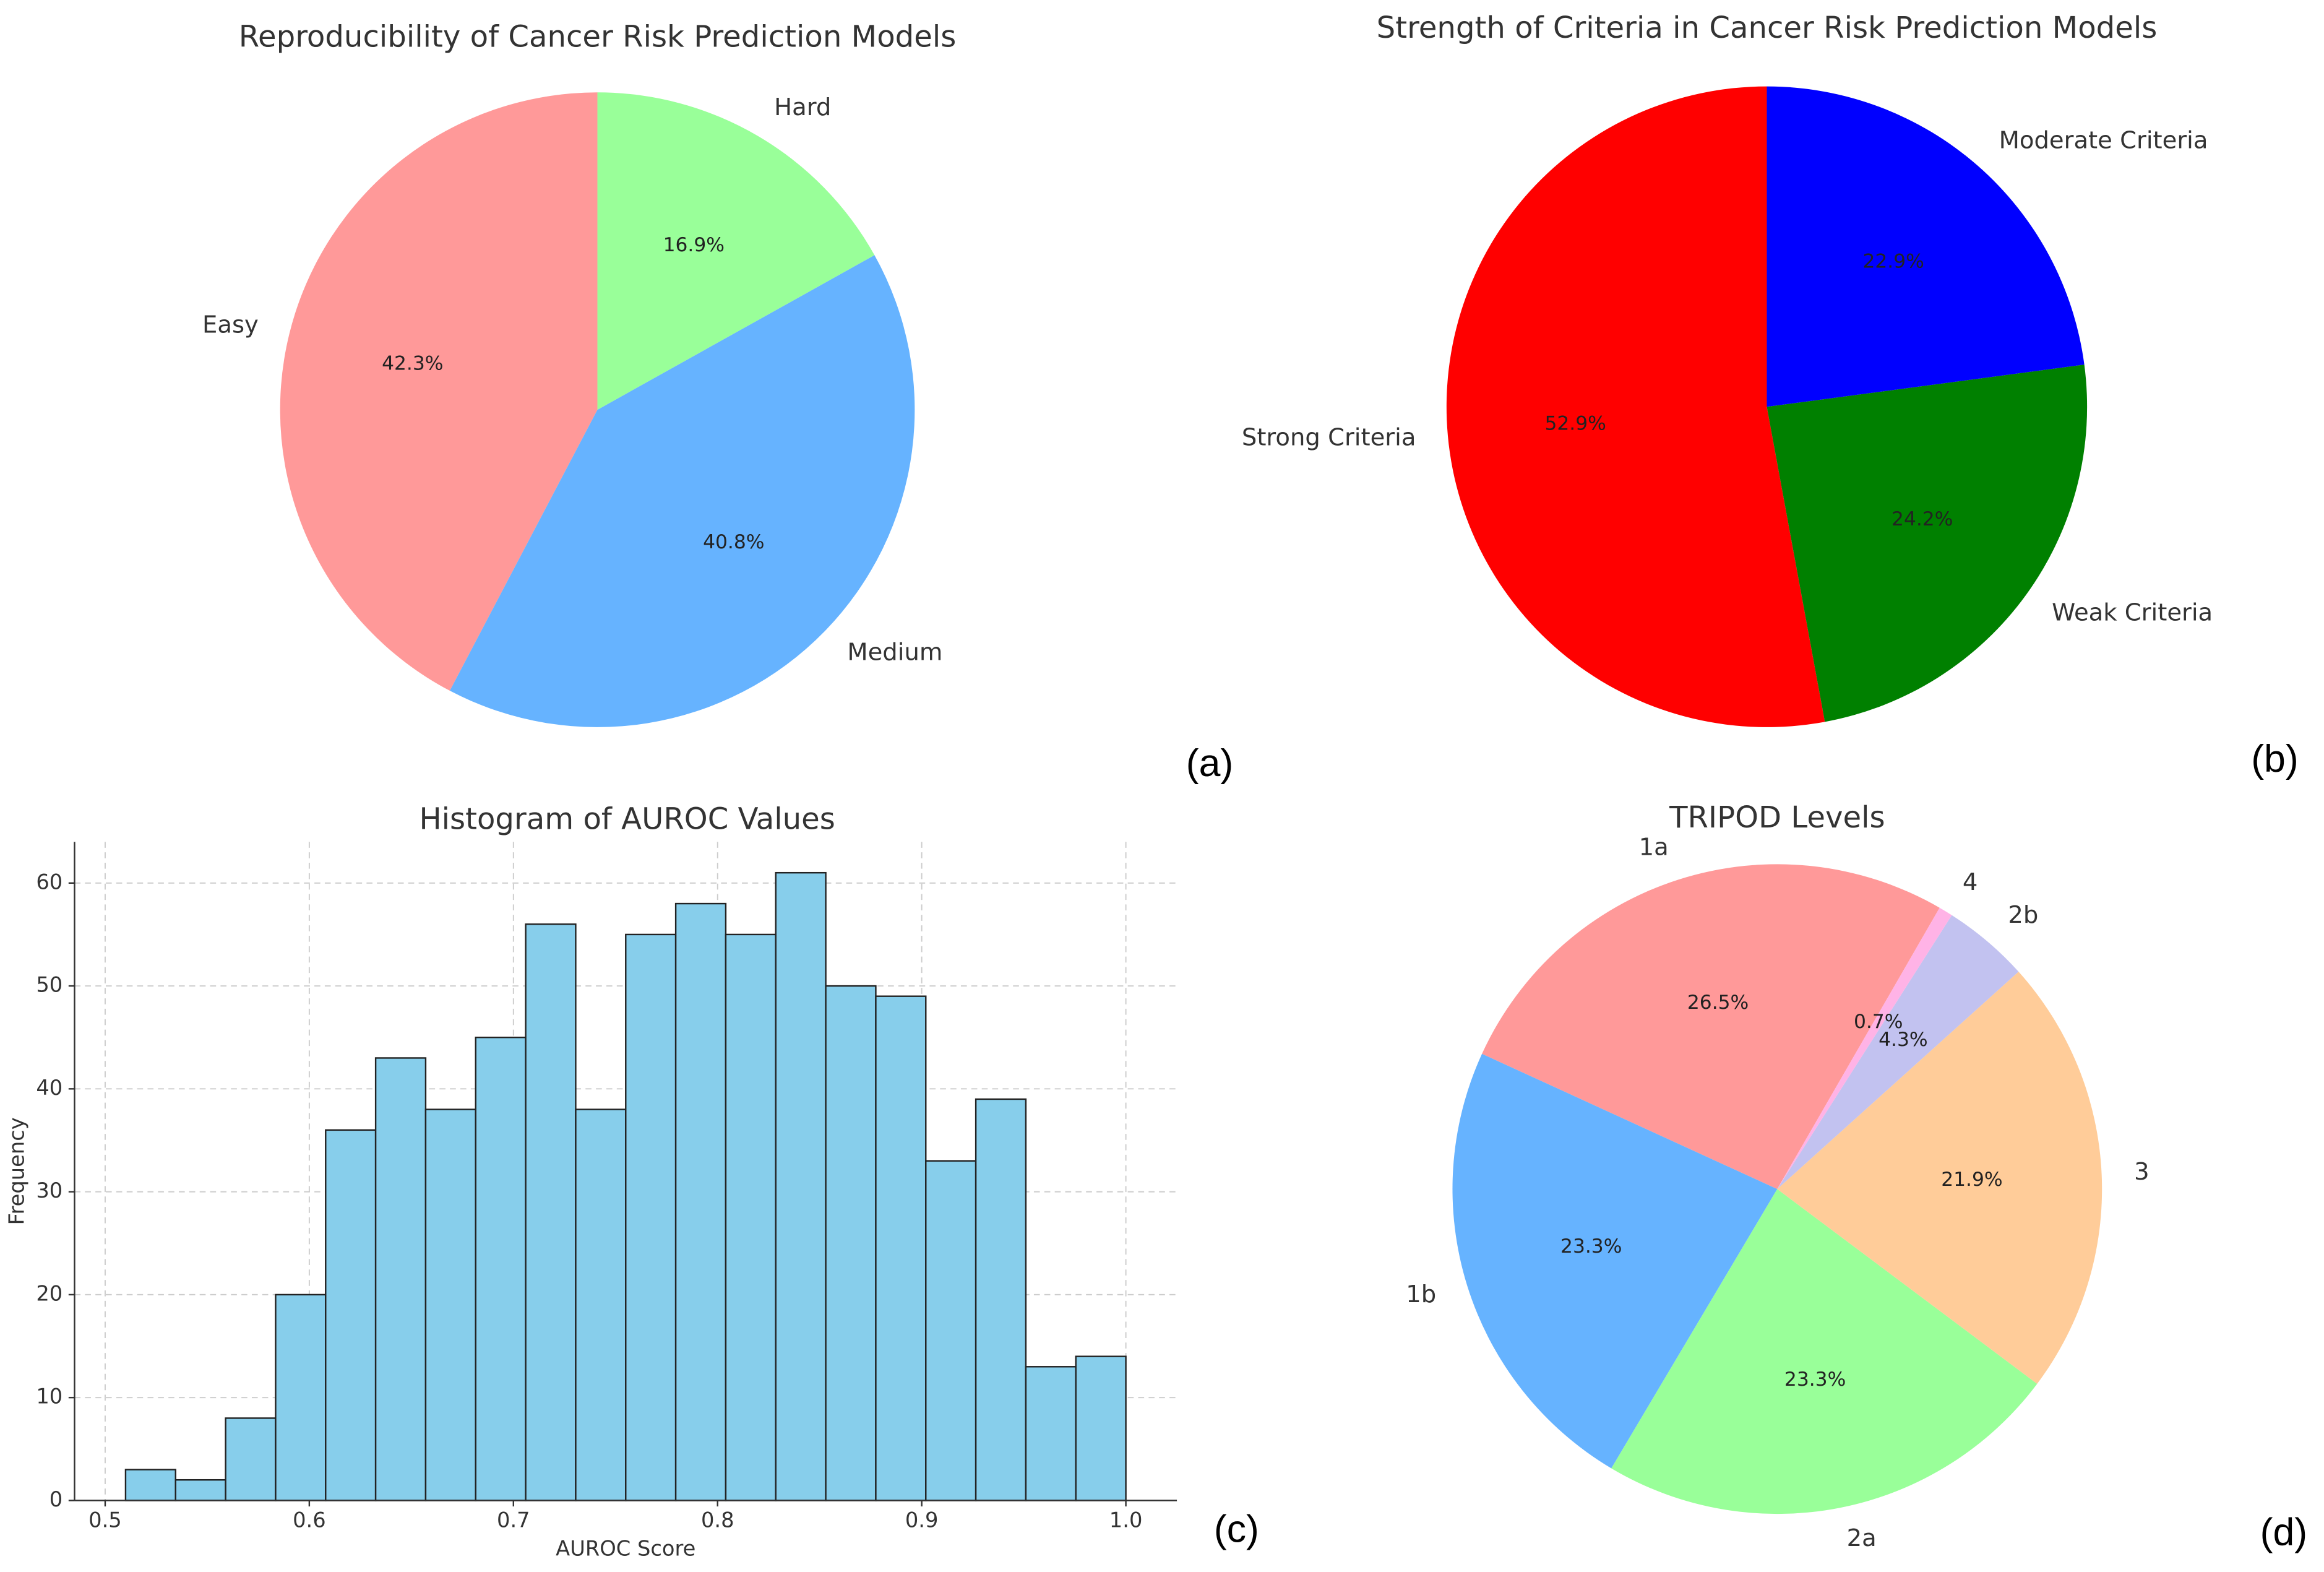 The height and width of the screenshot is (1572, 2324). What do you see at coordinates (309, 1520) in the screenshot?
I see `x-tick-label: 0.6` at bounding box center [309, 1520].